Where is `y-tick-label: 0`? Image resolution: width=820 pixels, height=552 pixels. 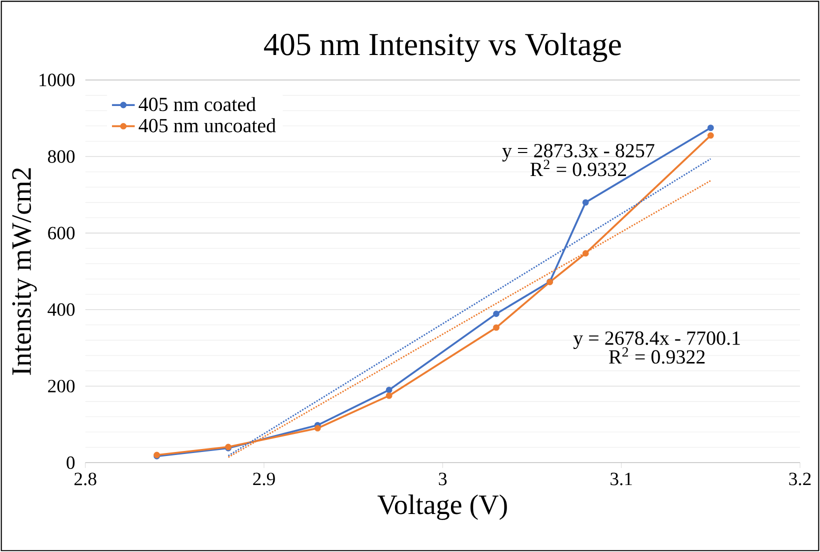 y-tick-label: 0 is located at coordinates (70, 462).